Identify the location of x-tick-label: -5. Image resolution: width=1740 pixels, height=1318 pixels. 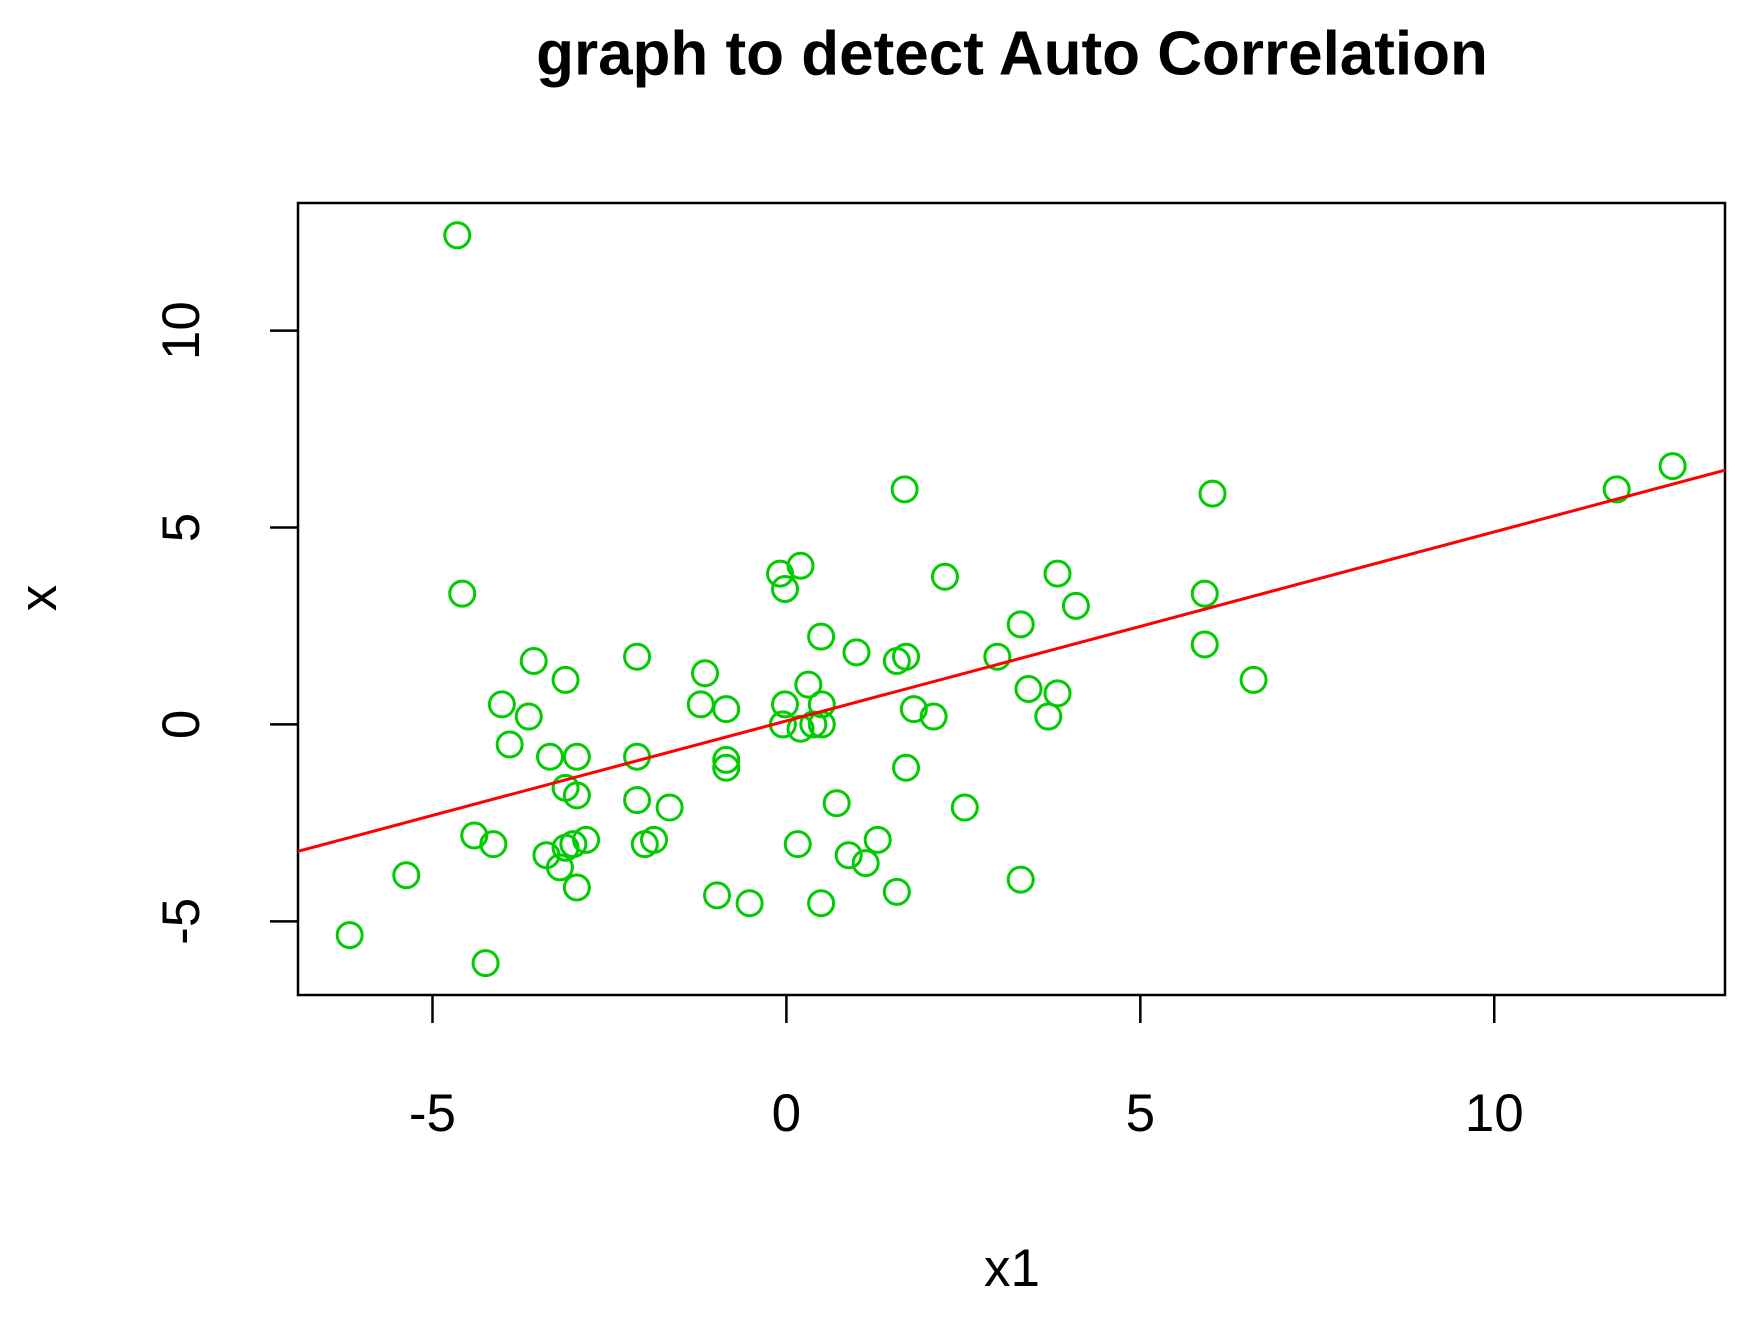
(432, 1113).